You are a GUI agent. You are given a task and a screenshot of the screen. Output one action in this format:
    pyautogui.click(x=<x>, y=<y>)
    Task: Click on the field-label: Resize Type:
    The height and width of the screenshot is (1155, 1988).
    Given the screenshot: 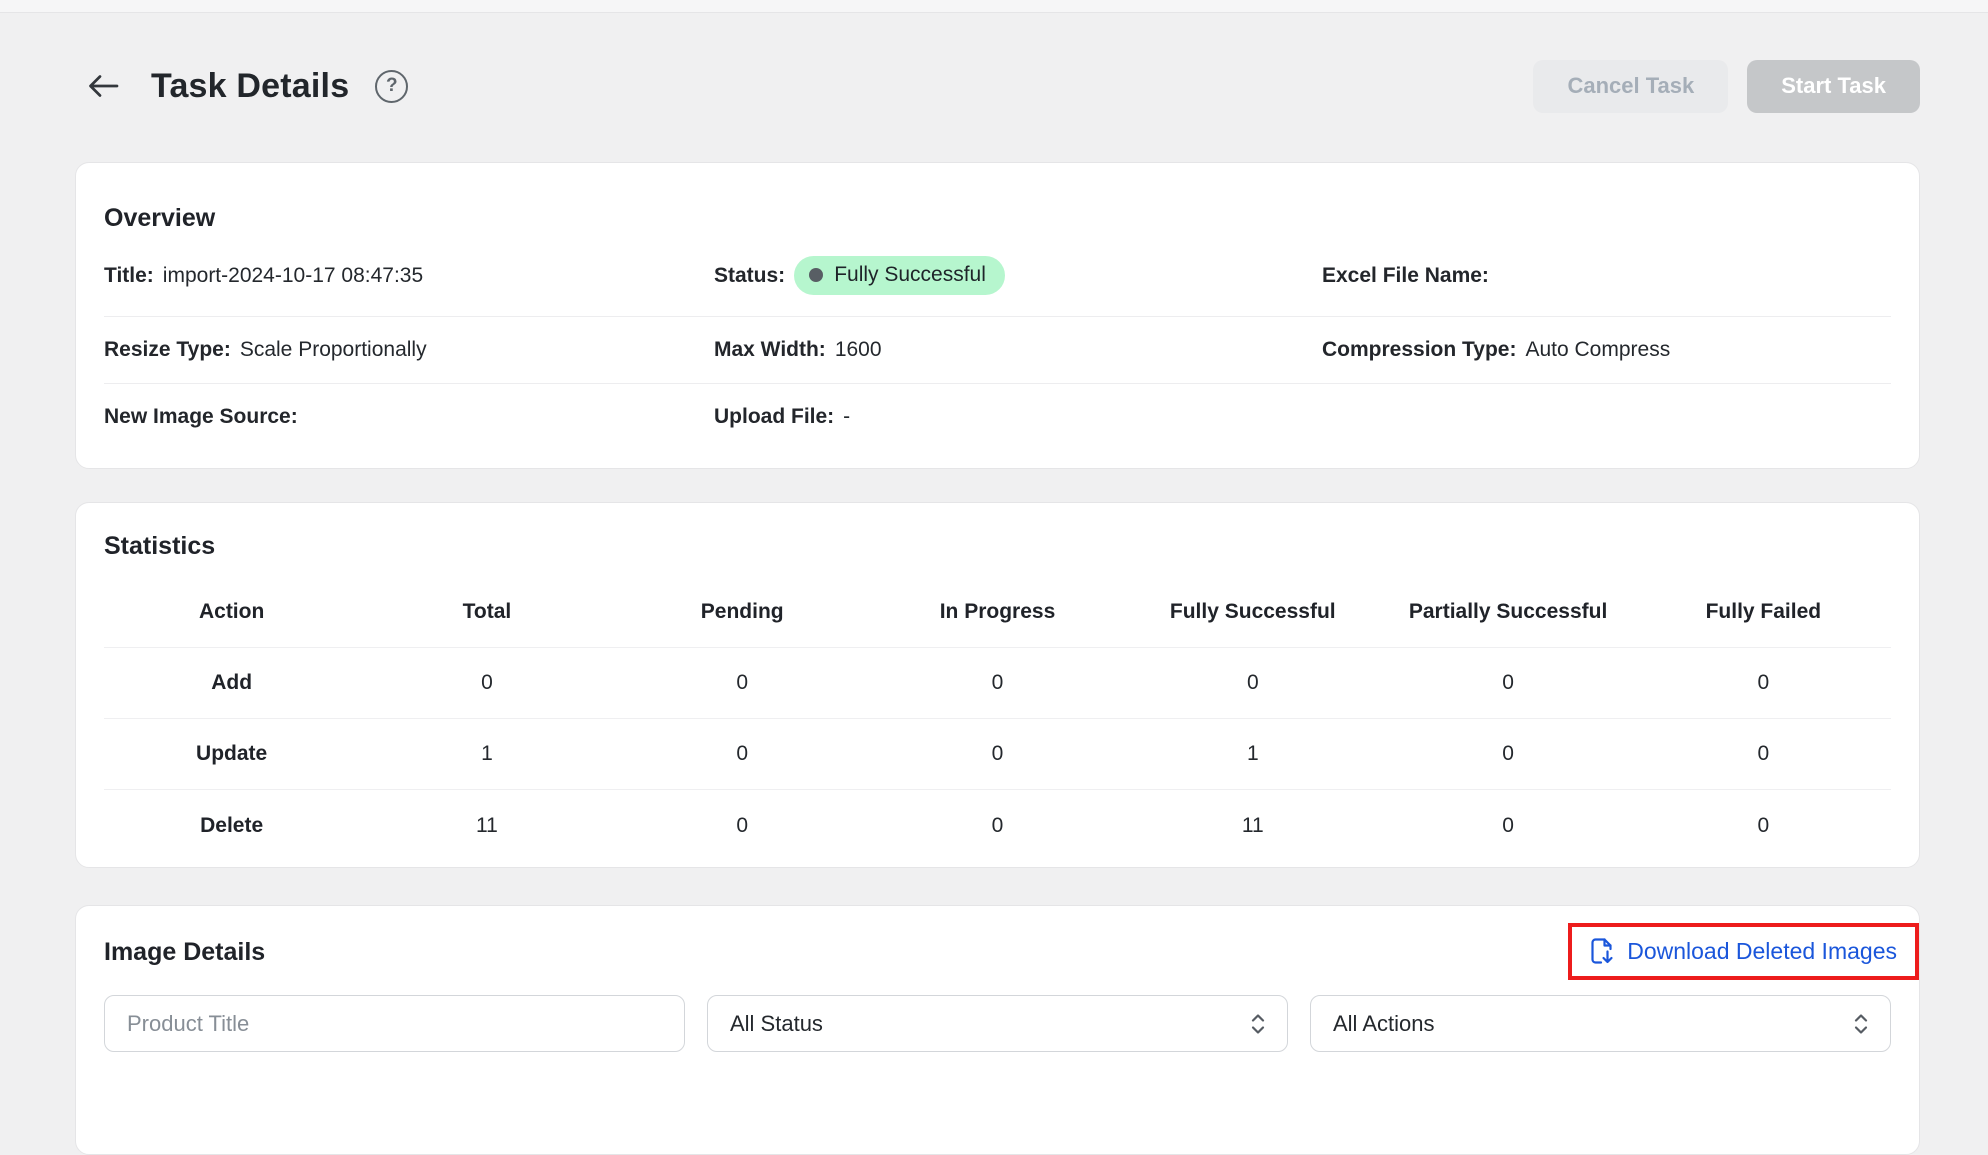 What is the action you would take?
    pyautogui.click(x=167, y=349)
    